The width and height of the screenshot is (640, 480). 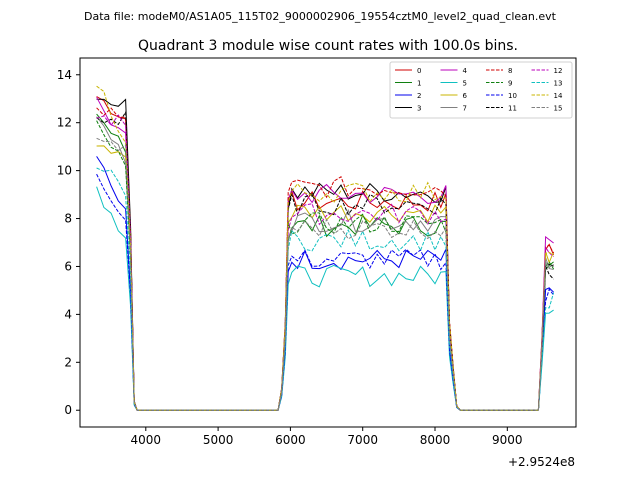 What do you see at coordinates (419, 84) in the screenshot?
I see `legend-label-1: 1` at bounding box center [419, 84].